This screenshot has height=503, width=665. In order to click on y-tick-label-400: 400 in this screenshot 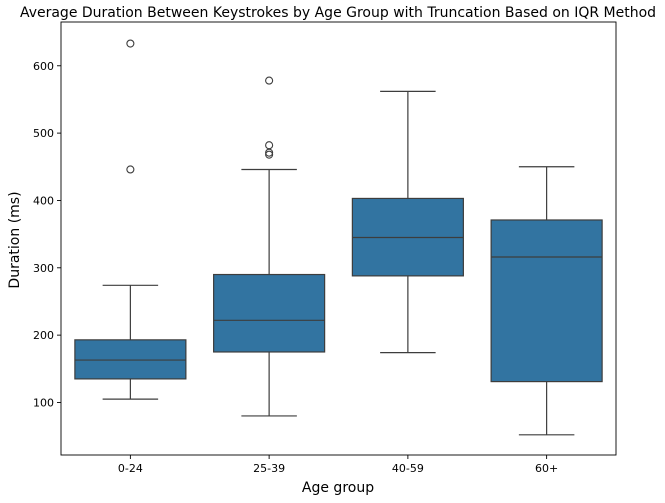, I will do `click(43, 200)`.